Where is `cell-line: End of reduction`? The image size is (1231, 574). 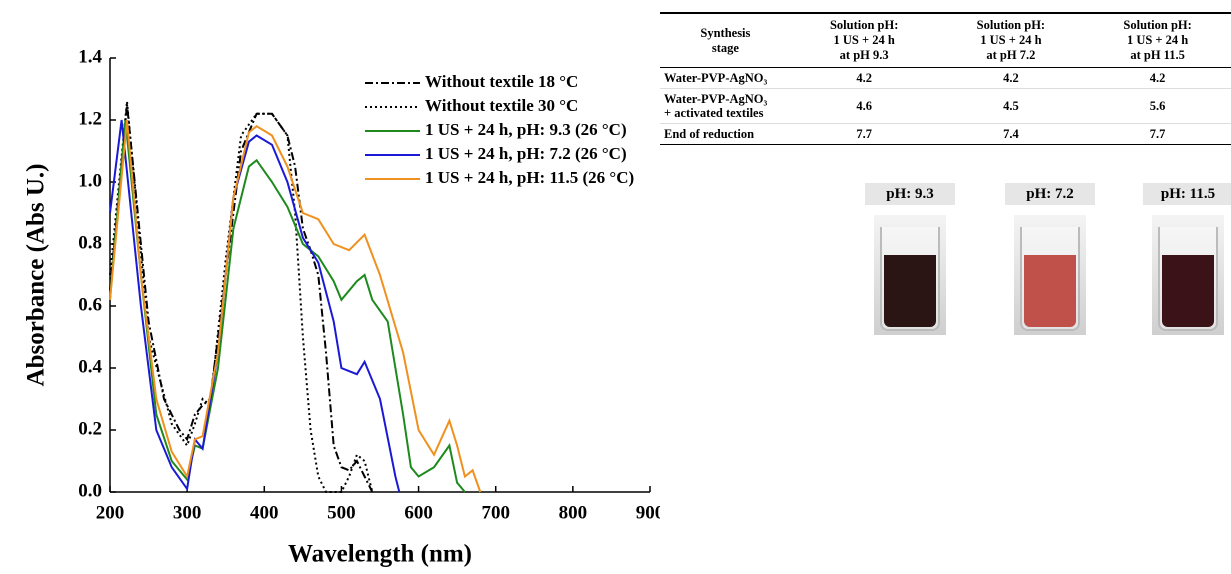
cell-line: End of reduction is located at coordinates (709, 134).